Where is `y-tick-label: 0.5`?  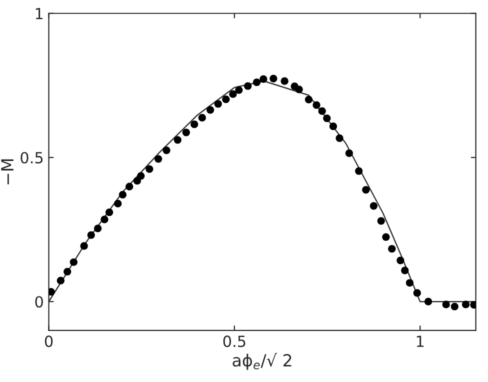 y-tick-label: 0.5 is located at coordinates (31, 158).